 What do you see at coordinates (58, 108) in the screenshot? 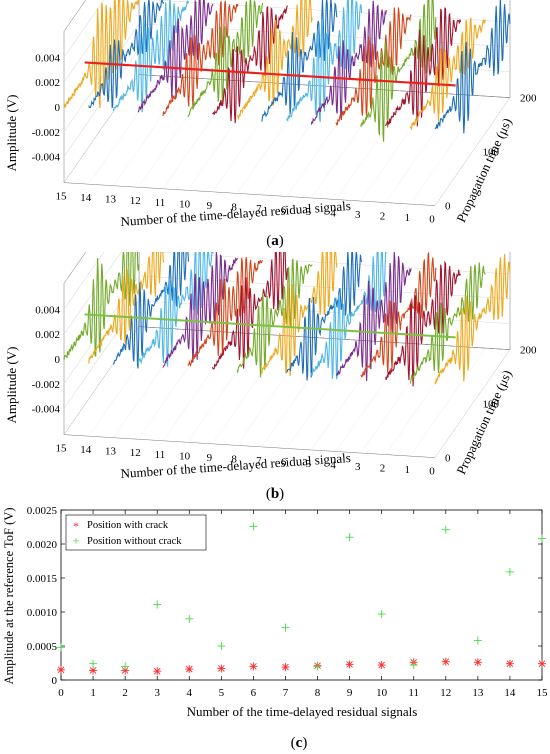
I see `amplitude-tick-label: 0` at bounding box center [58, 108].